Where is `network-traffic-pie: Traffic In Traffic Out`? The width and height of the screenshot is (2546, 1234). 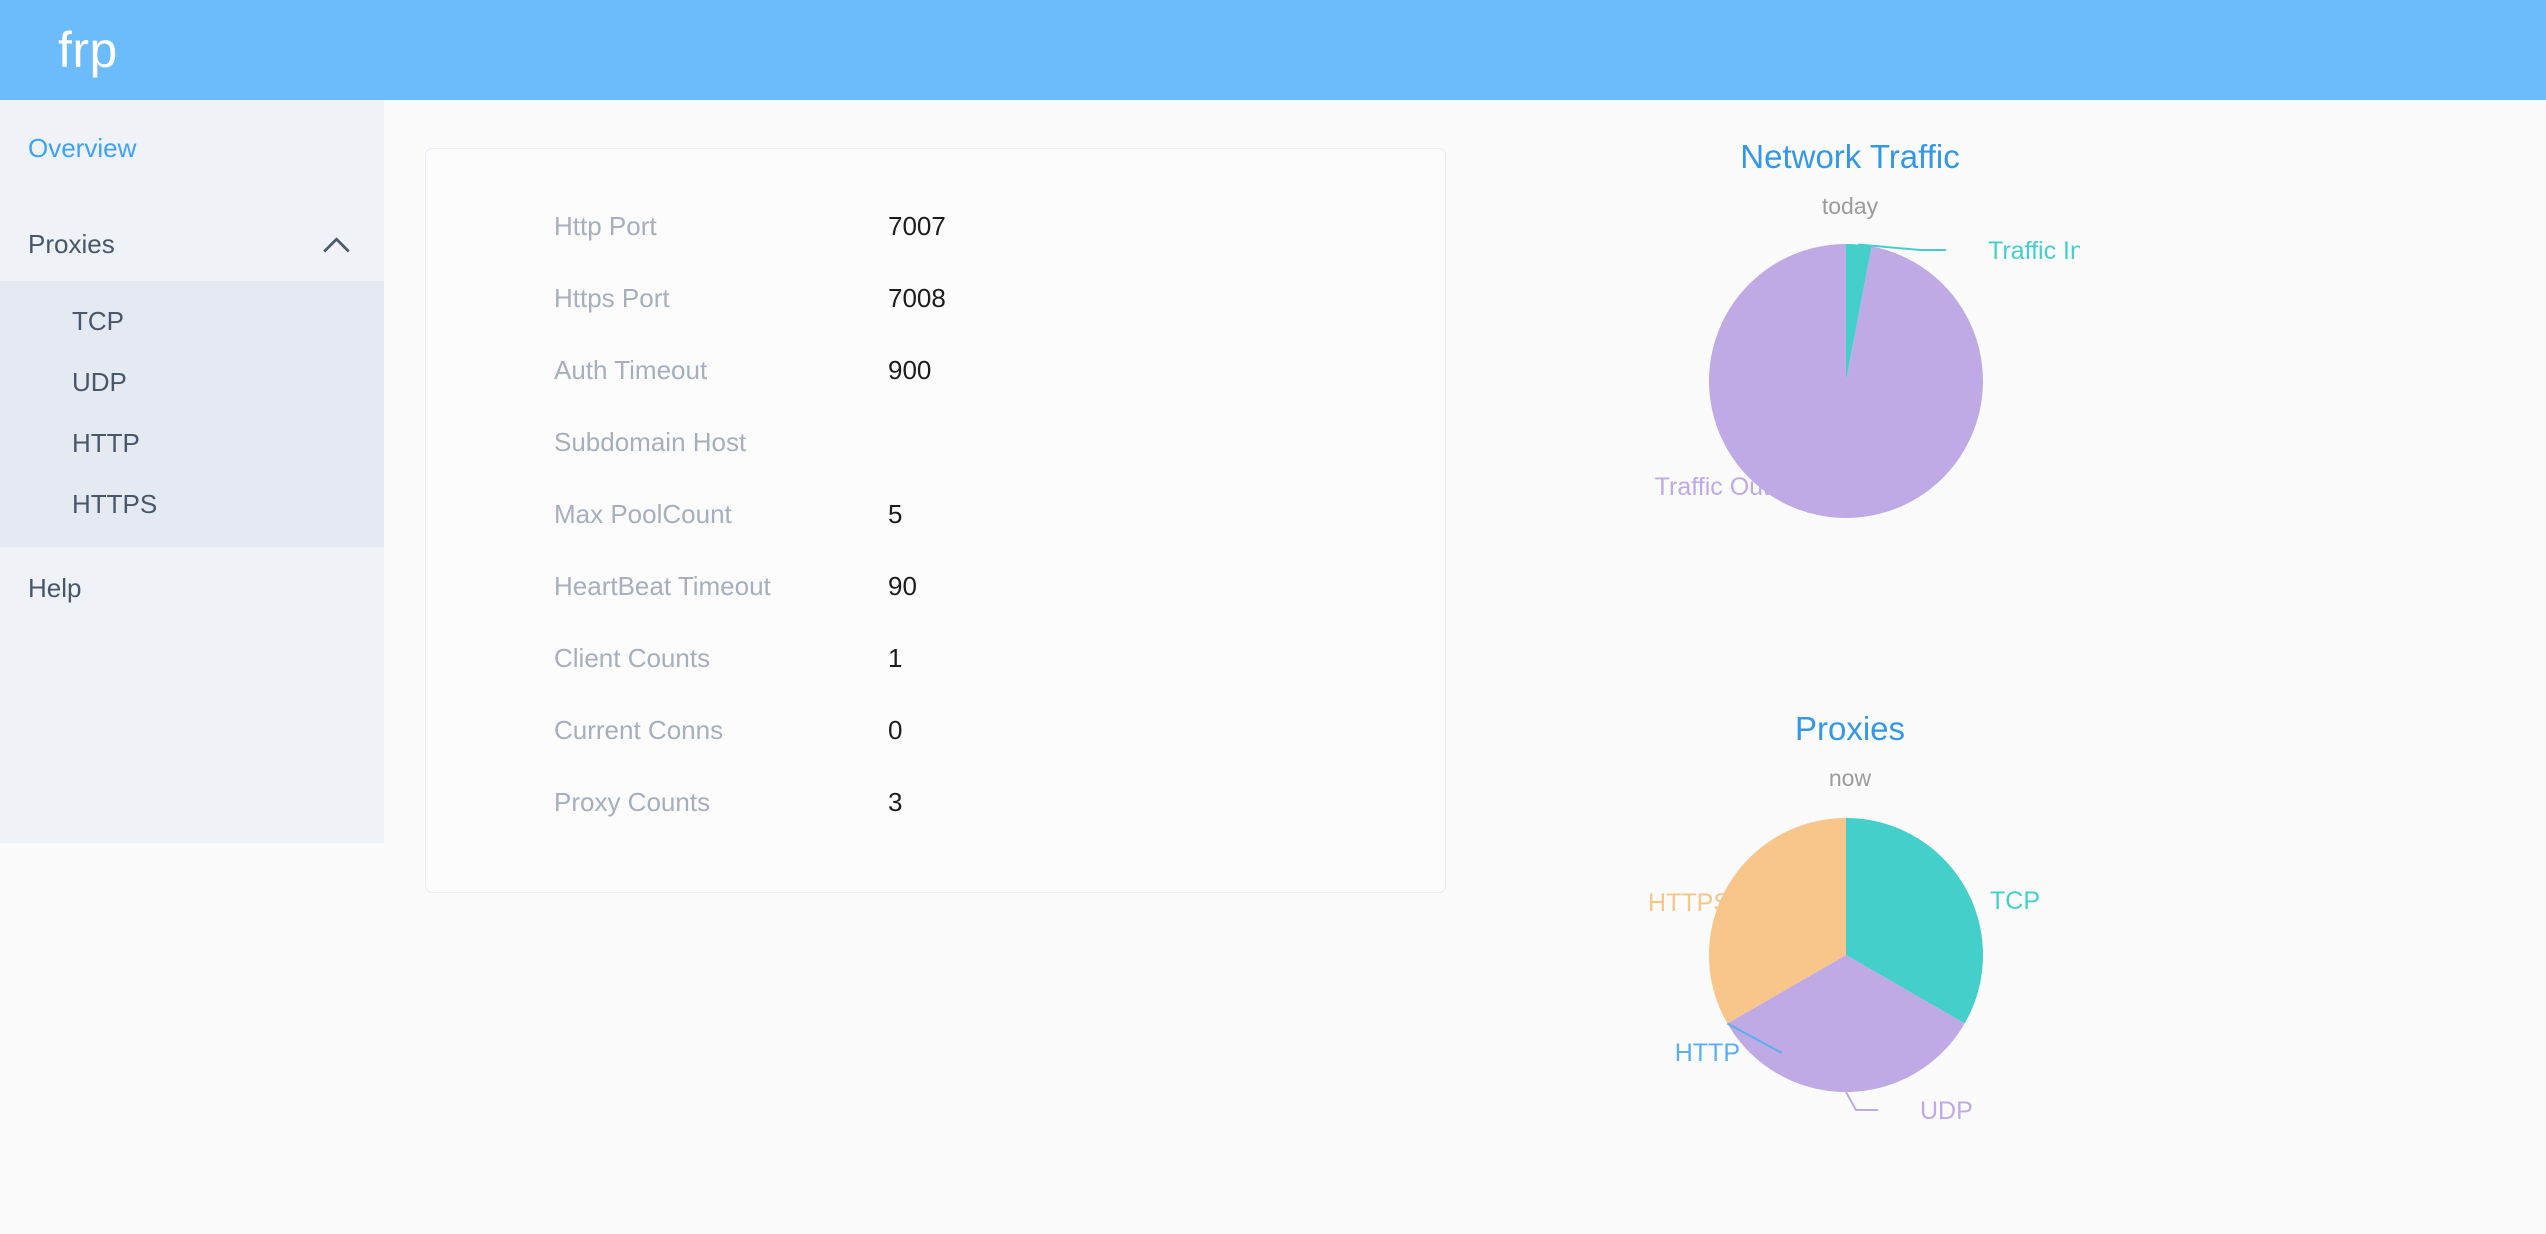
network-traffic-pie: Traffic In Traffic Out is located at coordinates (1850, 428).